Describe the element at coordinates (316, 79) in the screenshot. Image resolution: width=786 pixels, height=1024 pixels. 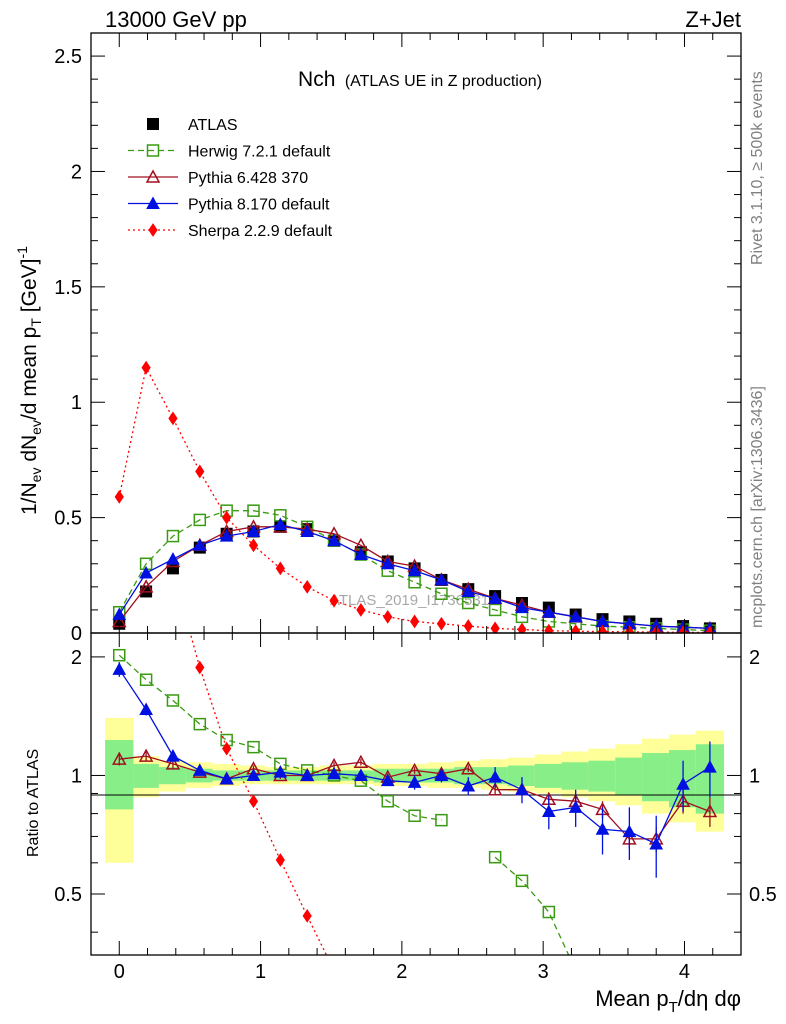
I see `title-text: Nch` at that location.